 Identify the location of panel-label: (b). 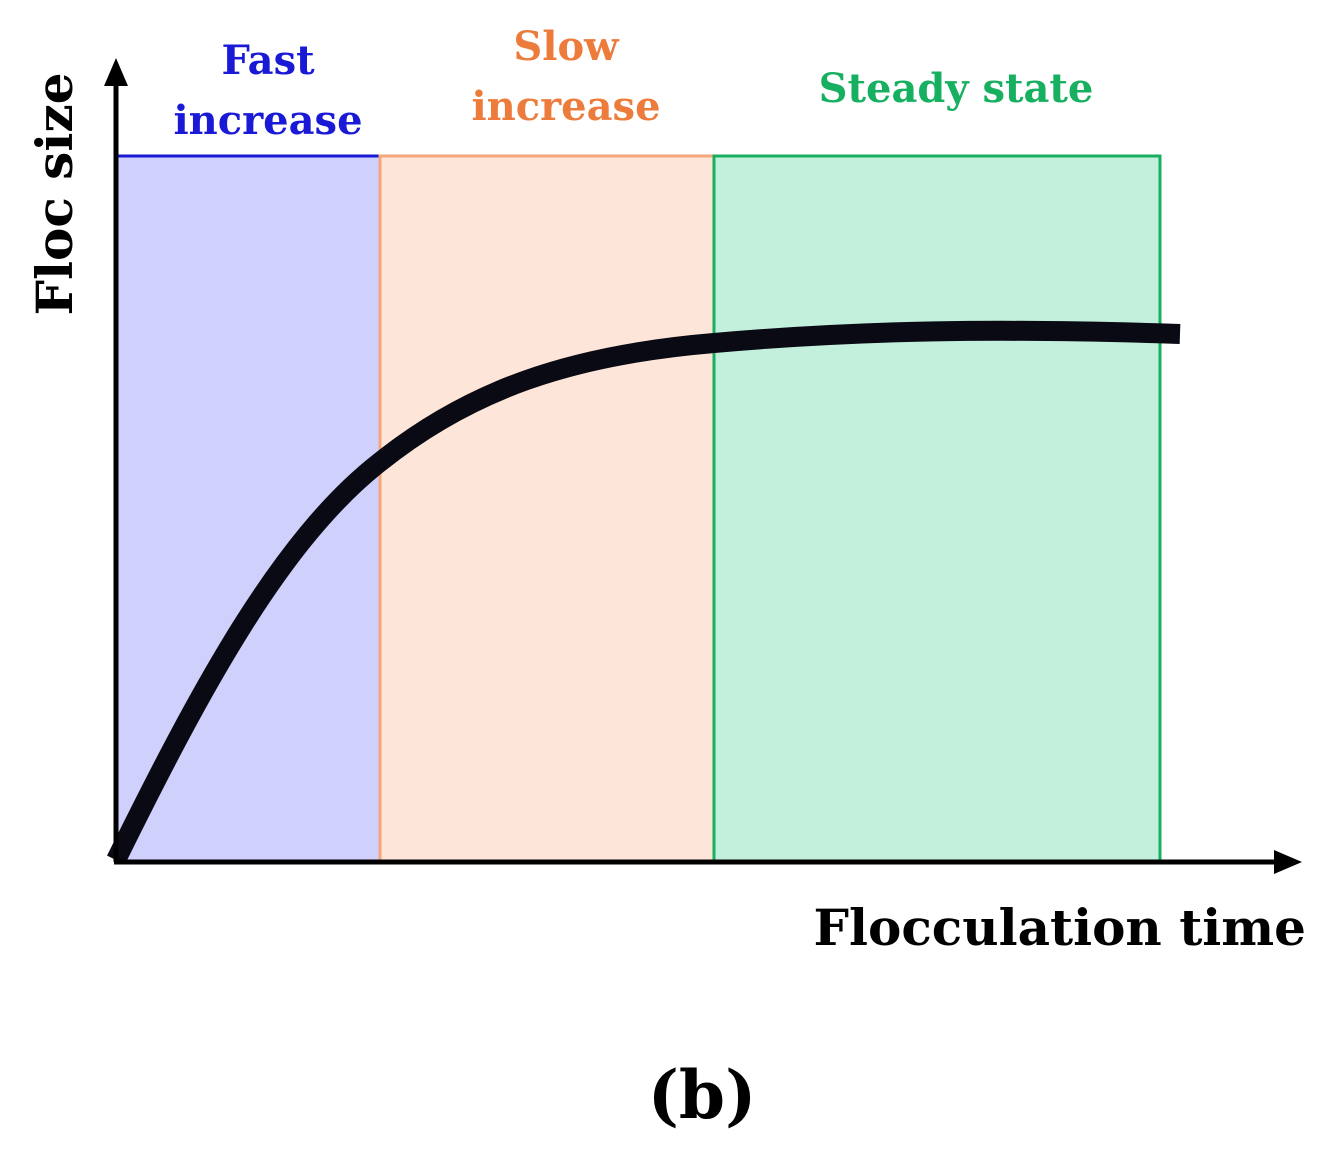
(702, 1095).